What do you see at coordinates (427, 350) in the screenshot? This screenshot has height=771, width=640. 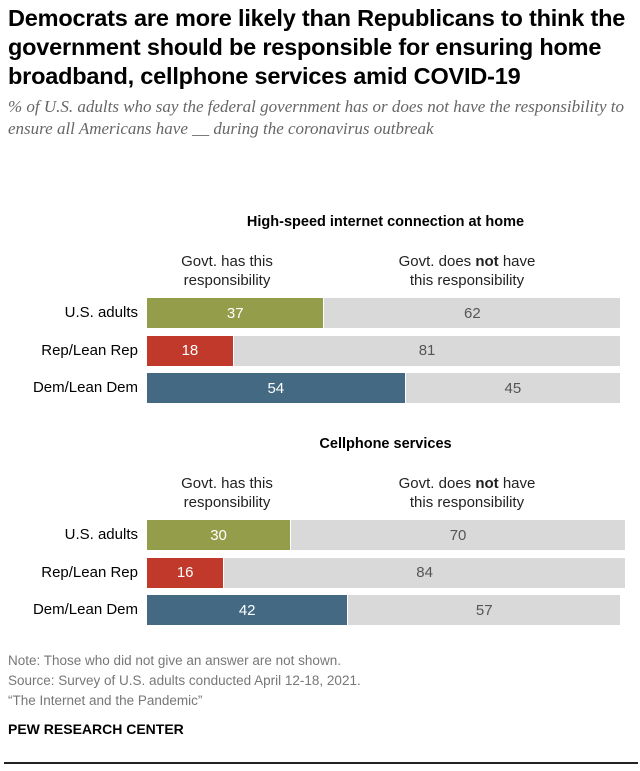 I see `bar-not-responsibility: 81` at bounding box center [427, 350].